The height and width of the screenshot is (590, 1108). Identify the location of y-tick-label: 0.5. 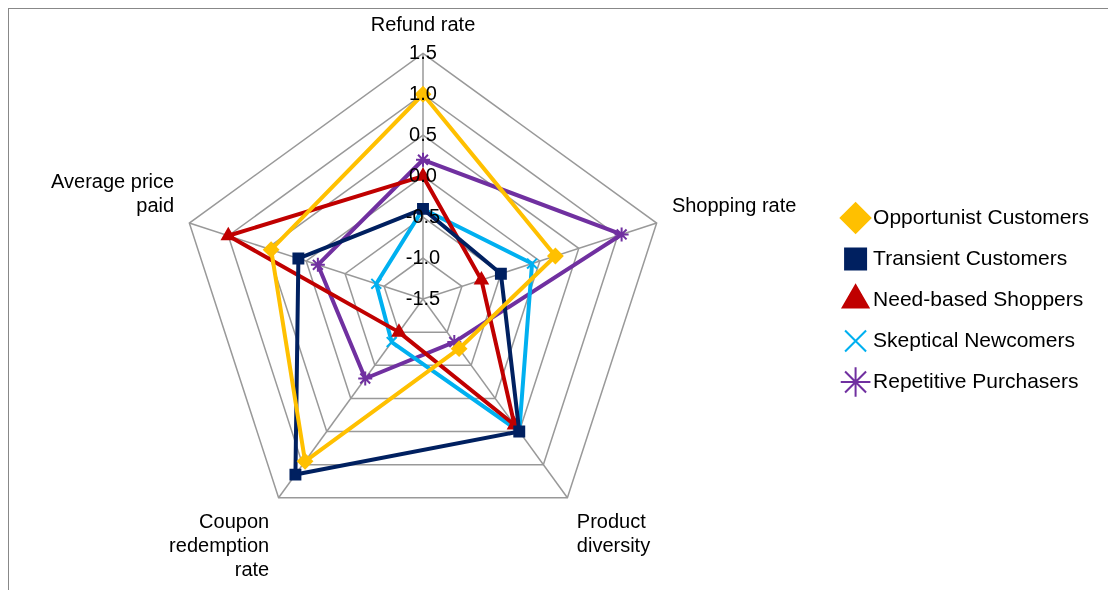
(423, 133).